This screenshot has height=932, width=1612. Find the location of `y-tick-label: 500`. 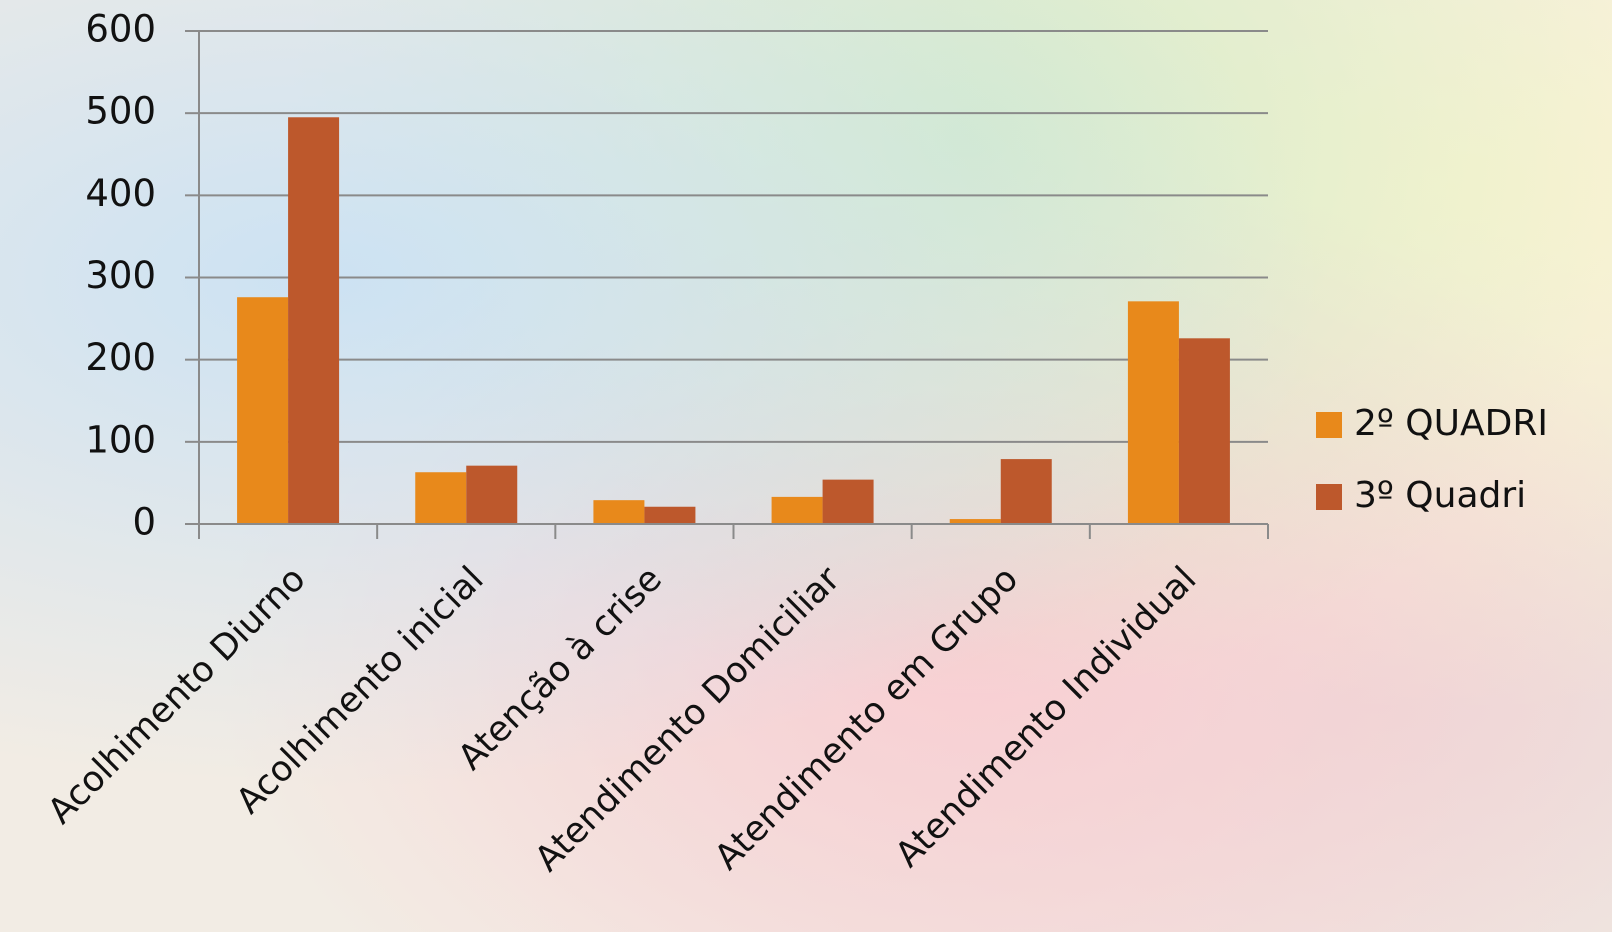

y-tick-label: 500 is located at coordinates (120, 111).